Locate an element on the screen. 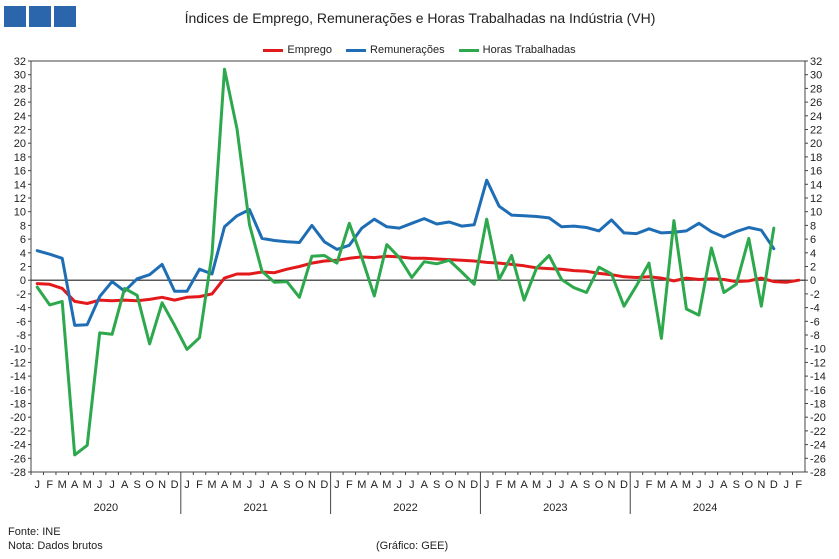 The height and width of the screenshot is (559, 839). y-tick-label-left: 18 is located at coordinates (20, 158).